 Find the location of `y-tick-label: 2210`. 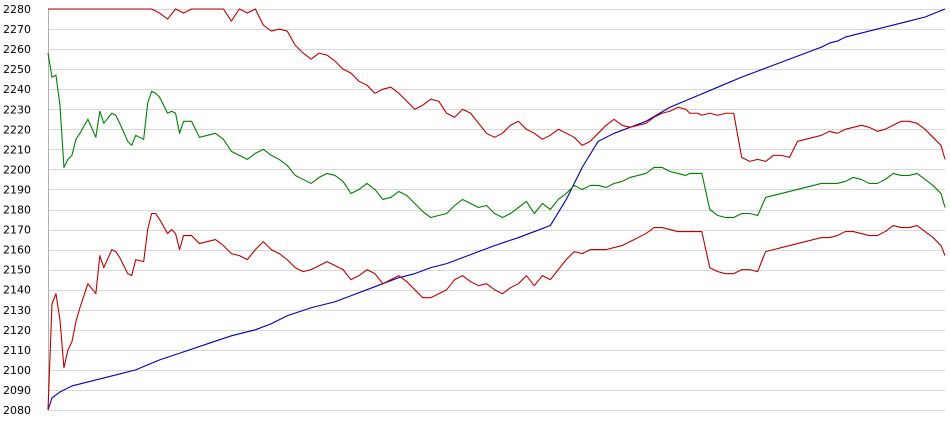

y-tick-label: 2210 is located at coordinates (17, 149).